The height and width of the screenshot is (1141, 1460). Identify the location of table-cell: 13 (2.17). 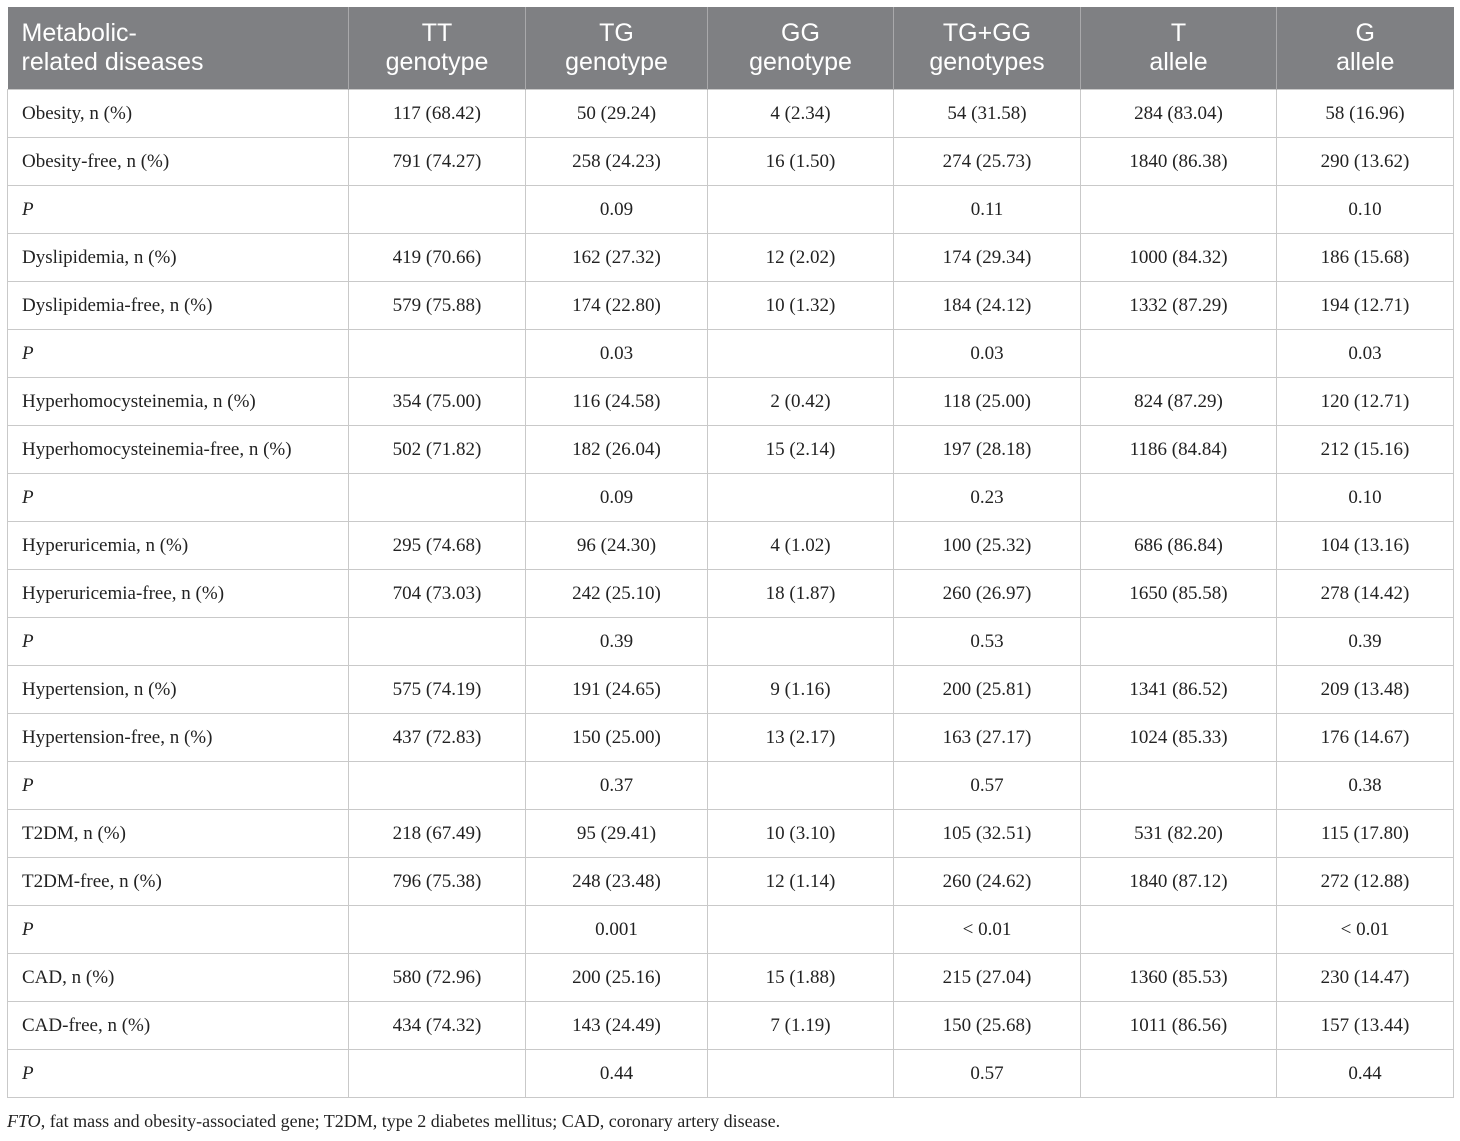
(800, 737).